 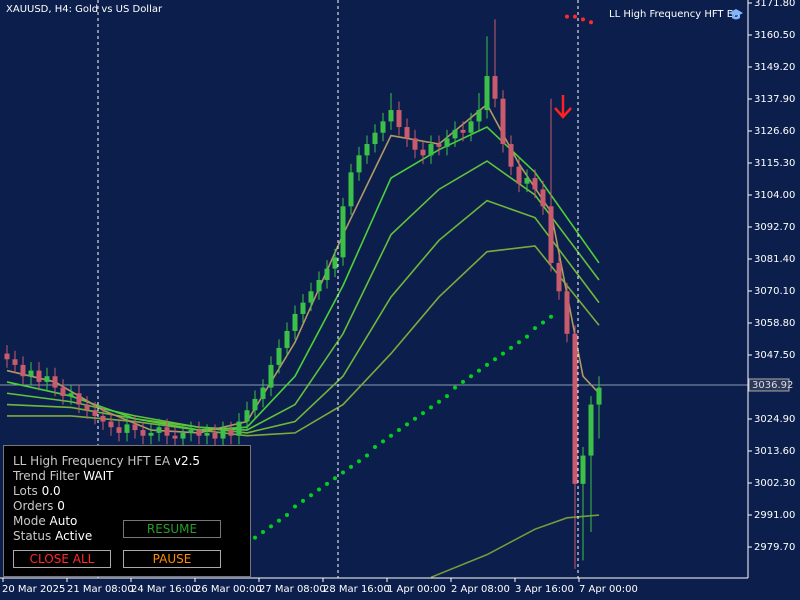 What do you see at coordinates (92, 461) in the screenshot?
I see `panel-title: LL High Frequency HFT EA` at bounding box center [92, 461].